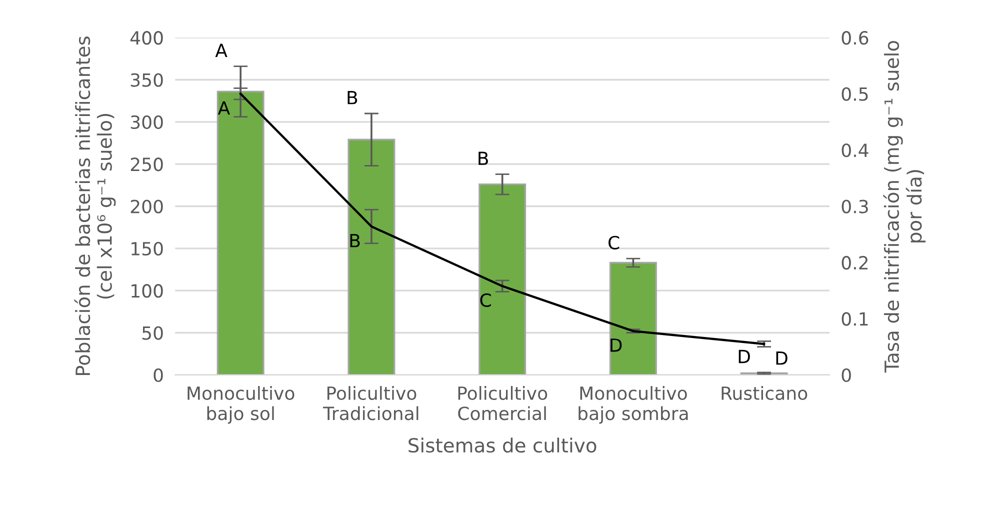 The height and width of the screenshot is (515, 984). Describe the element at coordinates (846, 375) in the screenshot. I see `y2-tick-label: 0` at that location.